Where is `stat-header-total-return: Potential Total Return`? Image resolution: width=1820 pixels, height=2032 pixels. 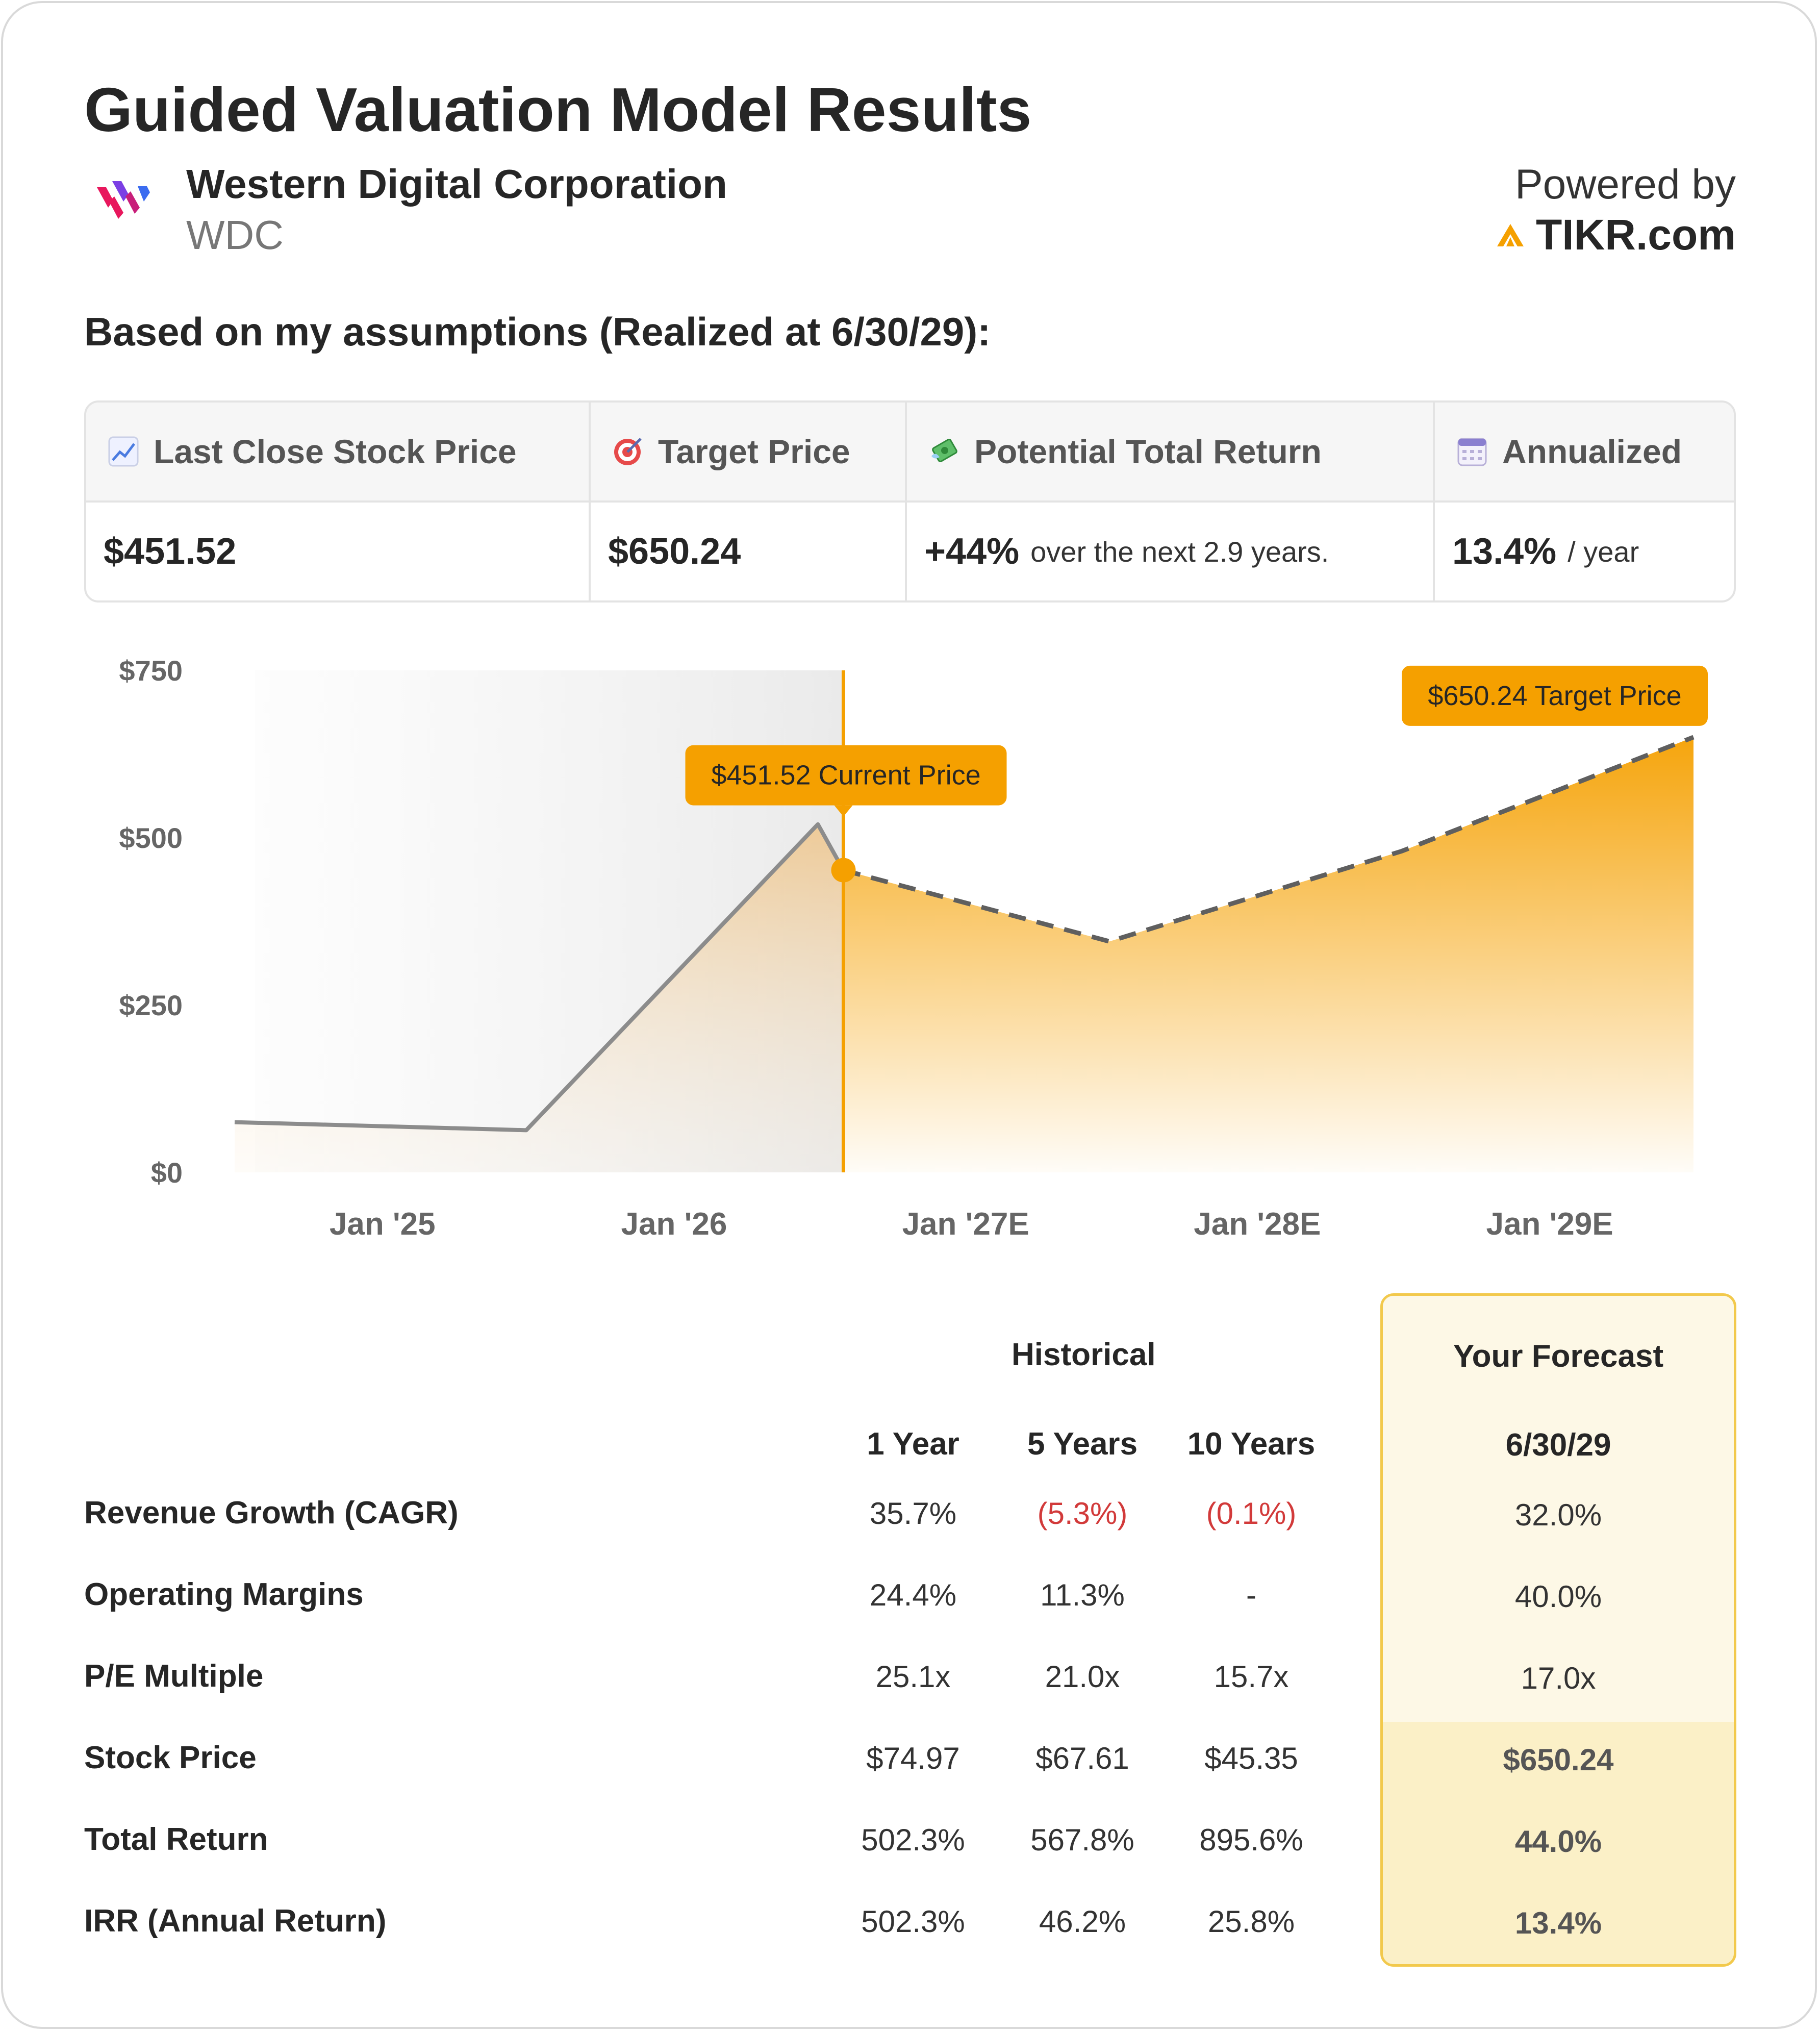
stat-header-total-return: Potential Total Return is located at coordinates (1169, 453).